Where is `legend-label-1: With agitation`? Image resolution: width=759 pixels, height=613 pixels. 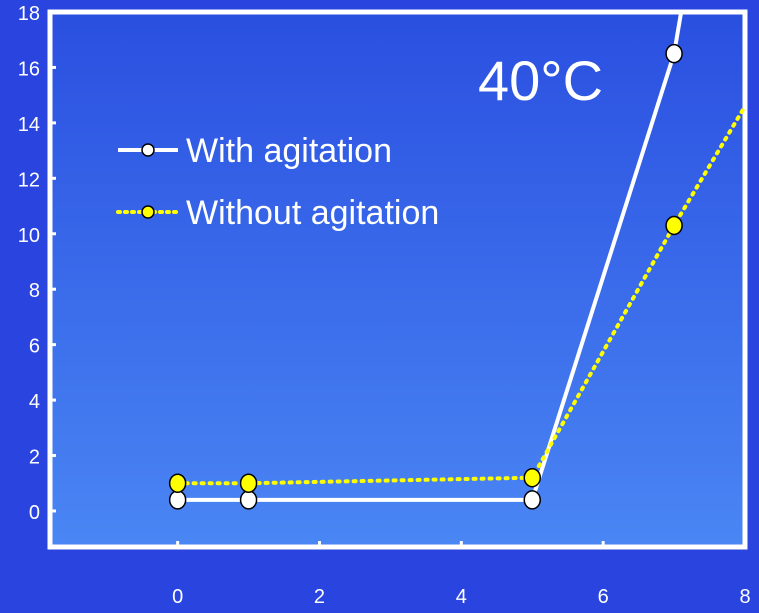
legend-label-1: With agitation is located at coordinates (289, 151).